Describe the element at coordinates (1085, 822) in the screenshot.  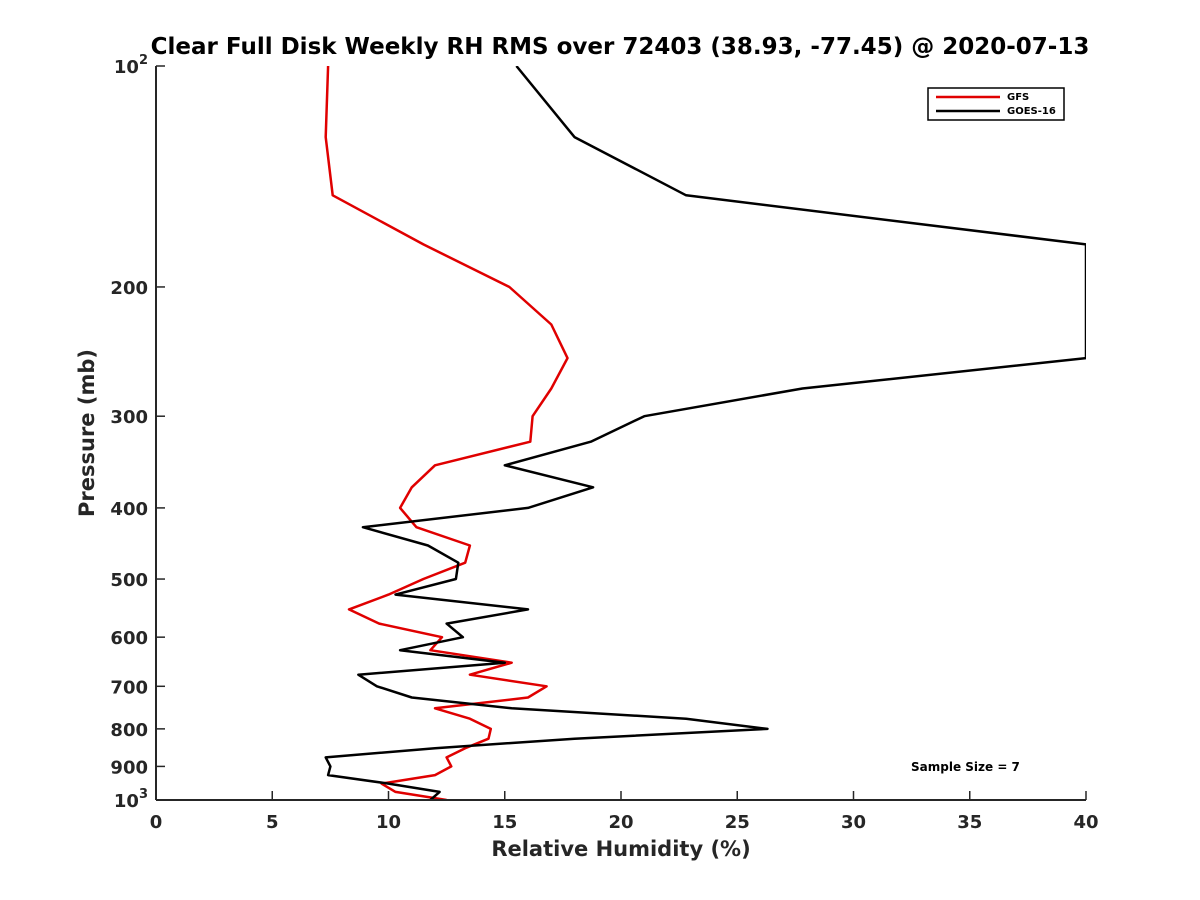
I see `x-tick-label: 40` at that location.